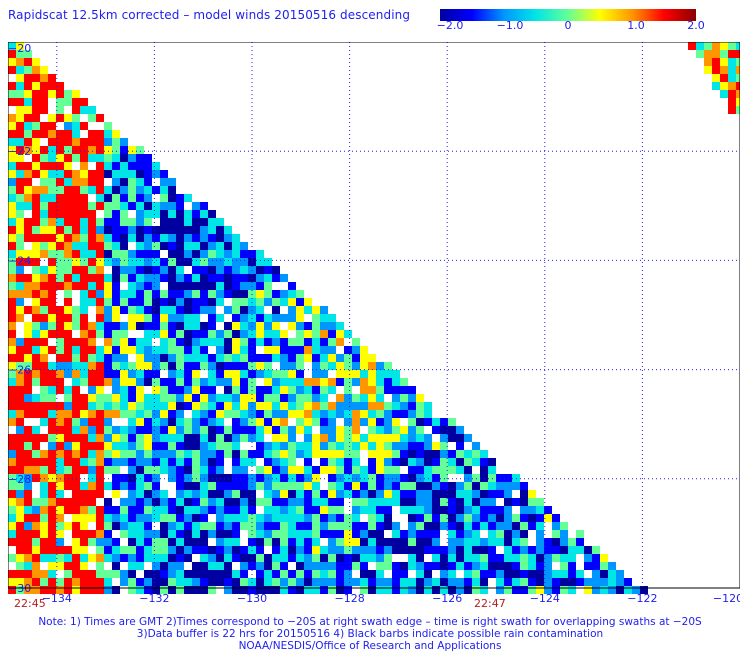 Image resolution: width=740 pixels, height=652 pixels. What do you see at coordinates (696, 25) in the screenshot?
I see `colorbar-label: 2.0` at bounding box center [696, 25].